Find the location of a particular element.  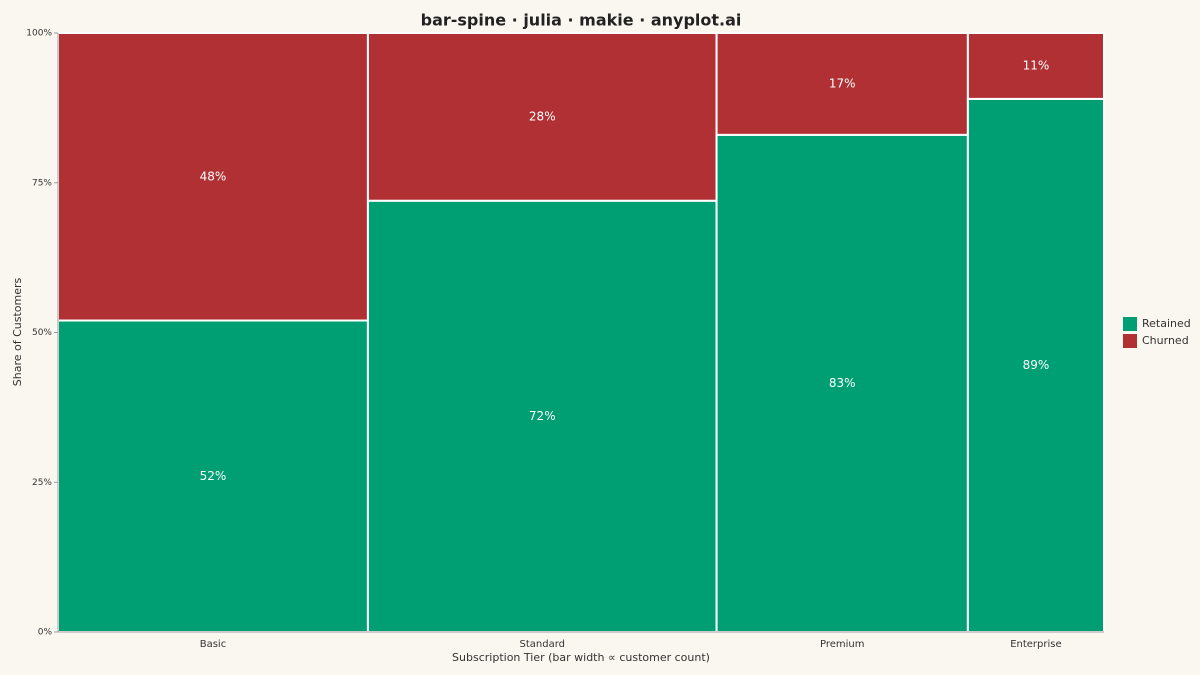

x-tick-label: Enterprise is located at coordinates (1035, 644).